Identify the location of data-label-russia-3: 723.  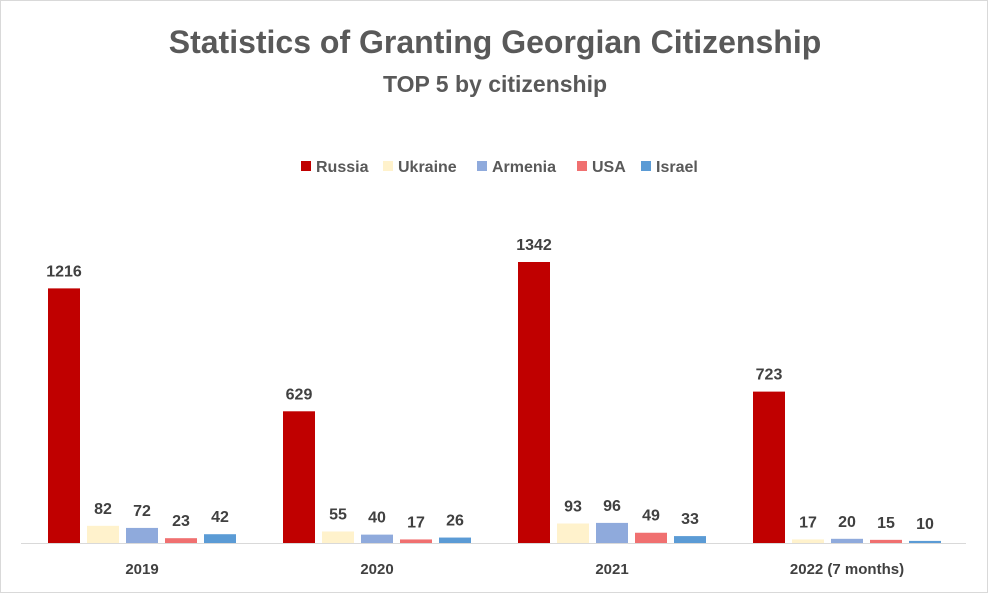
(769, 375).